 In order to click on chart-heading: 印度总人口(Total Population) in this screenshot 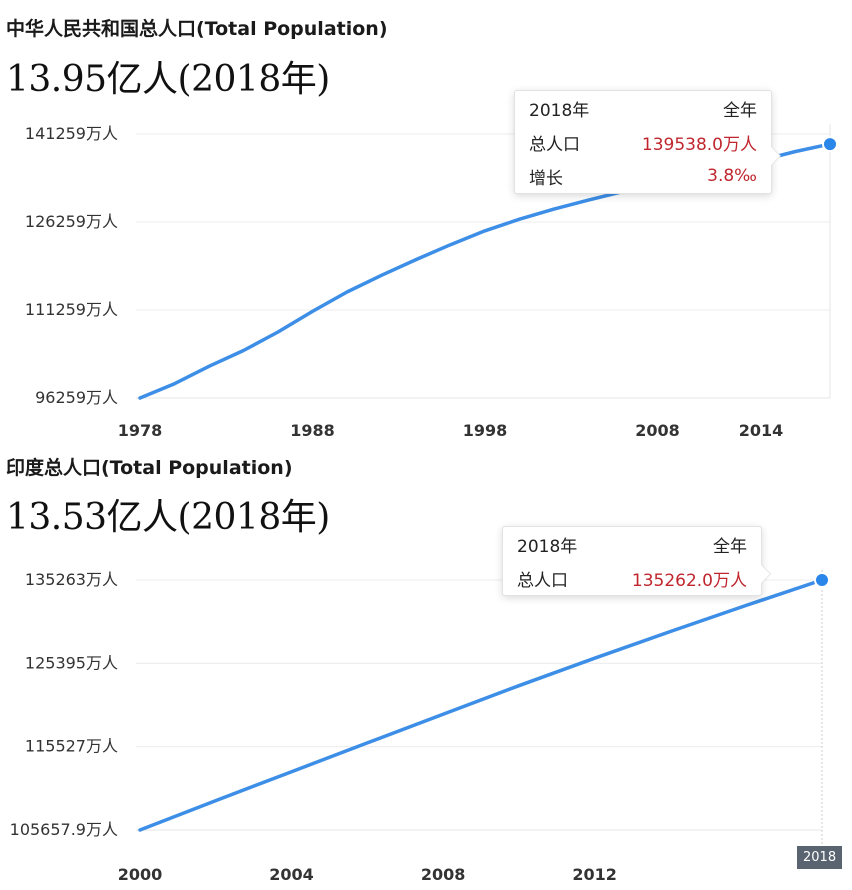, I will do `click(149, 468)`.